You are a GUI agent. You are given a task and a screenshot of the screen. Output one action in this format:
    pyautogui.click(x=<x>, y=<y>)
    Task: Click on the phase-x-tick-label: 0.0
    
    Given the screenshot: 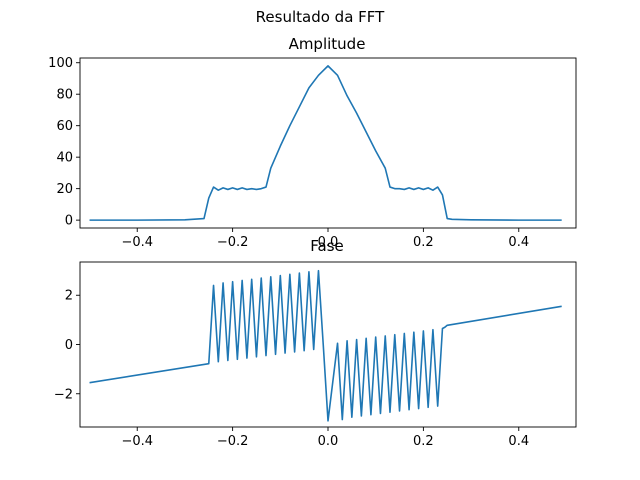 What is the action you would take?
    pyautogui.click(x=328, y=441)
    